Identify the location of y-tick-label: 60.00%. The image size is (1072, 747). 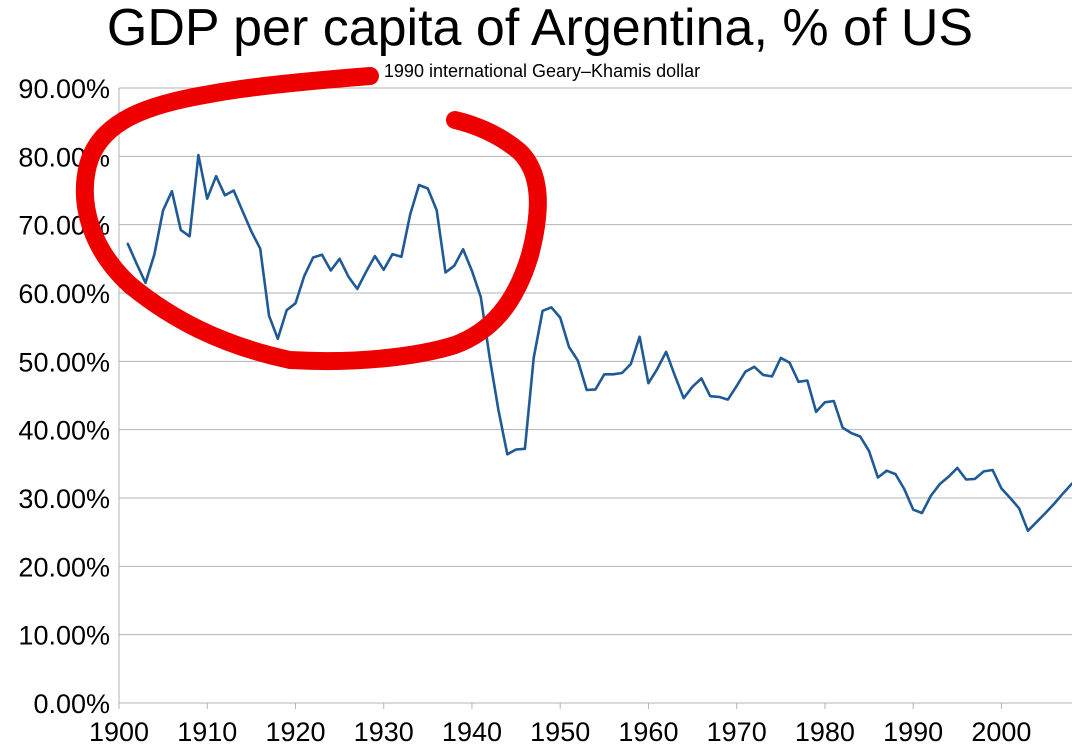
(64, 294).